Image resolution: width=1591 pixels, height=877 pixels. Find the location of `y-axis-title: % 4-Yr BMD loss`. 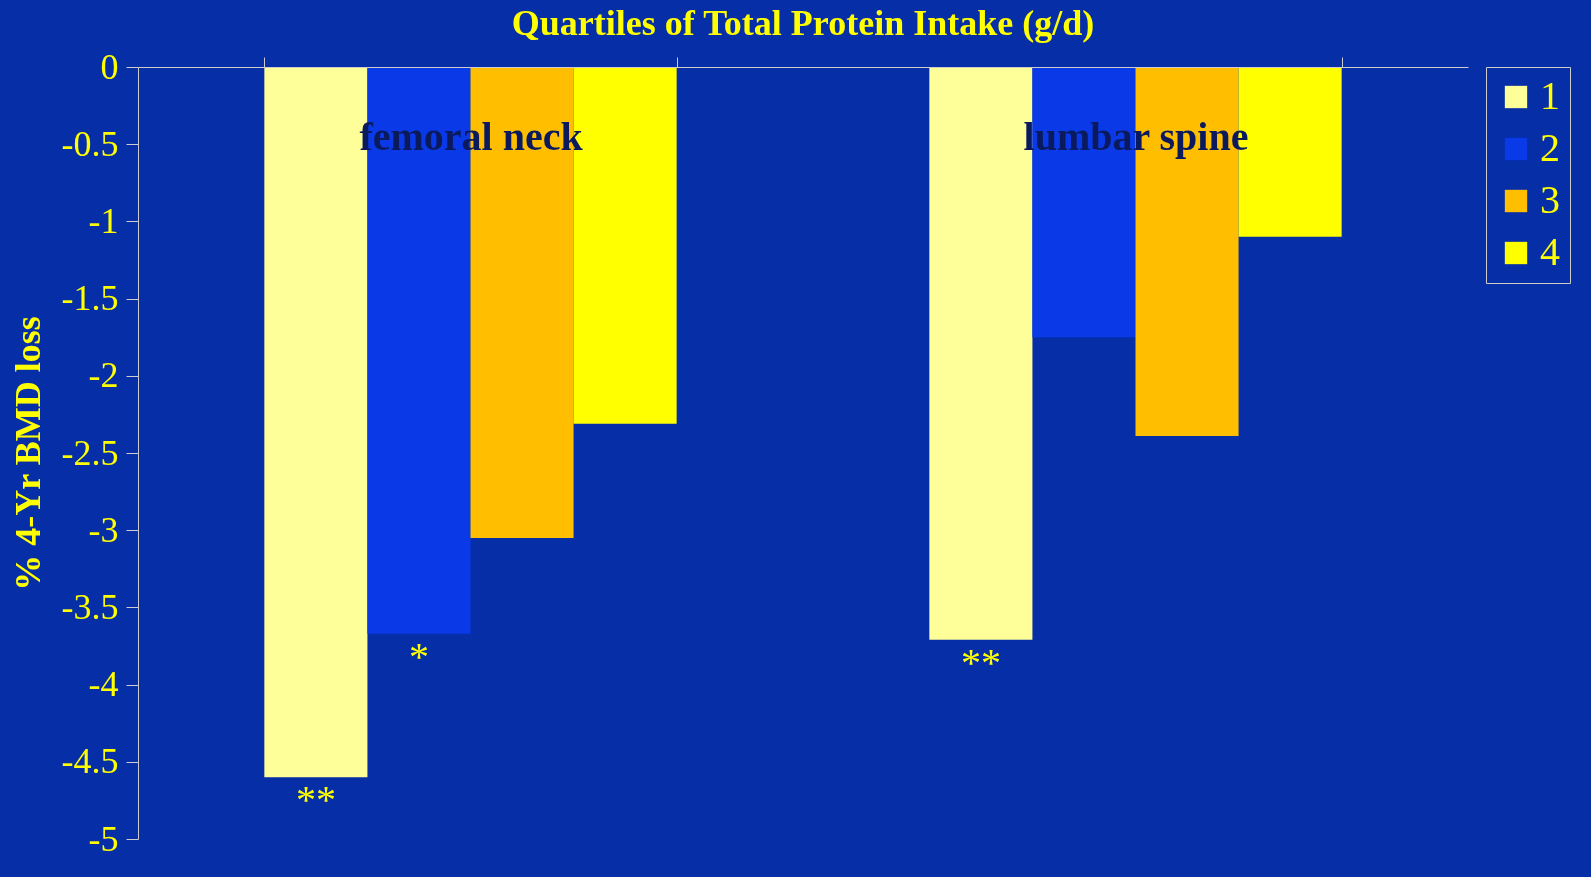

y-axis-title: % 4-Yr BMD loss is located at coordinates (27, 453).